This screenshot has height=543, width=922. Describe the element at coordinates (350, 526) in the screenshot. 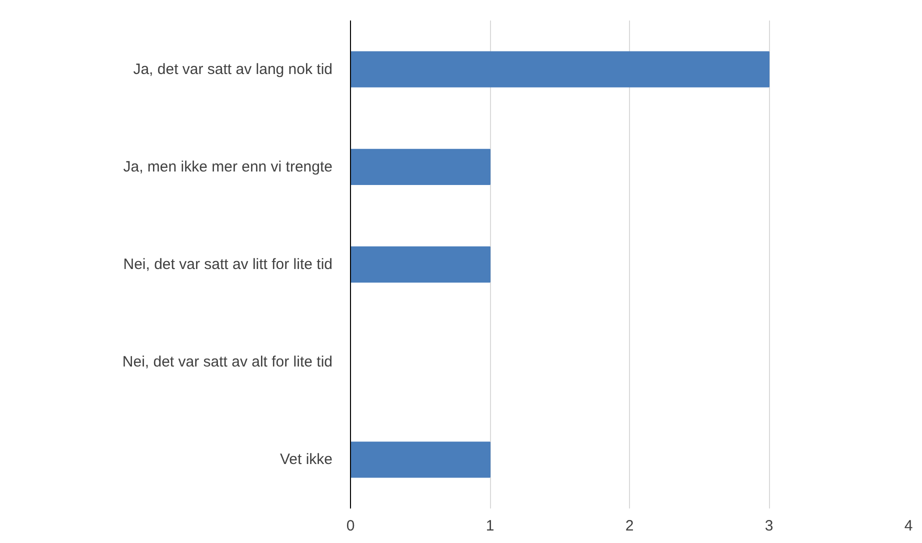

I see `x-tick-label: 0` at that location.